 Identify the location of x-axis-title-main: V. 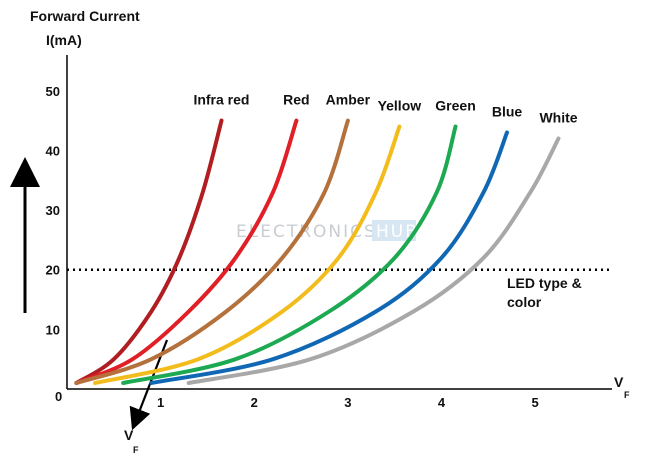
(619, 382).